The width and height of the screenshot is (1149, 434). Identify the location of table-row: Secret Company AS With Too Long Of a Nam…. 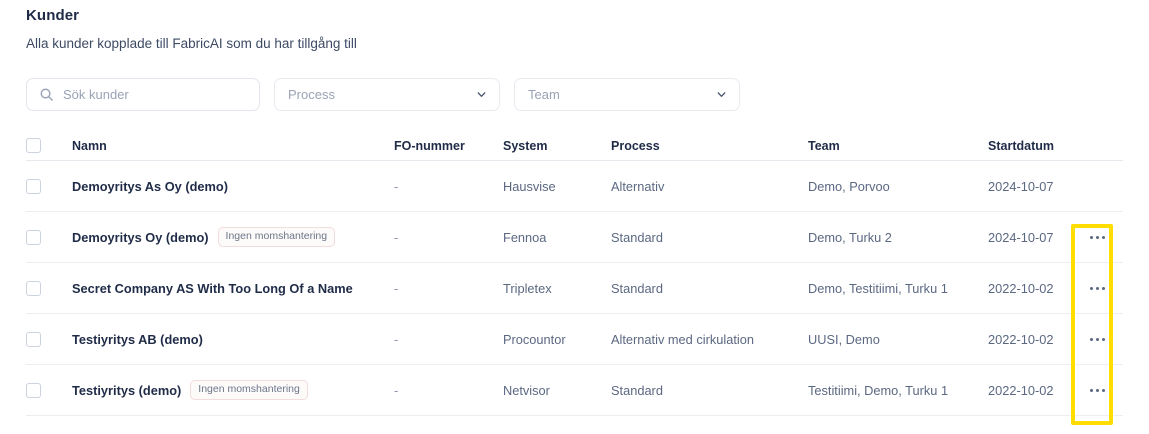
(574, 288).